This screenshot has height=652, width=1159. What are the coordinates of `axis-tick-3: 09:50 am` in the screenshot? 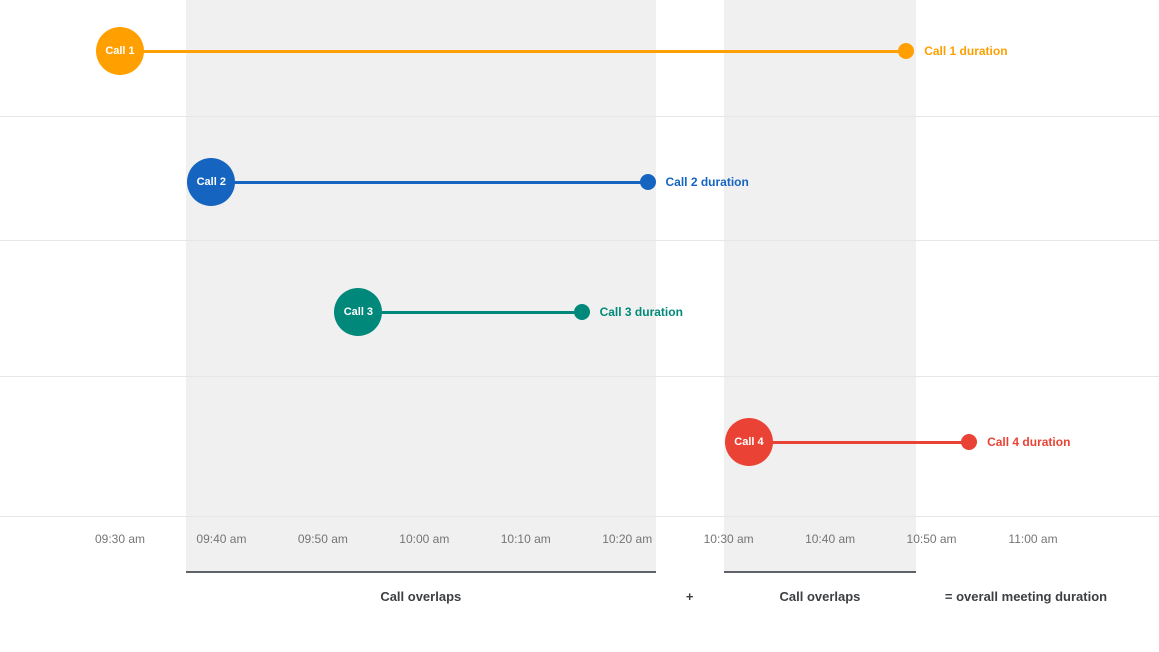 It's located at (322, 539).